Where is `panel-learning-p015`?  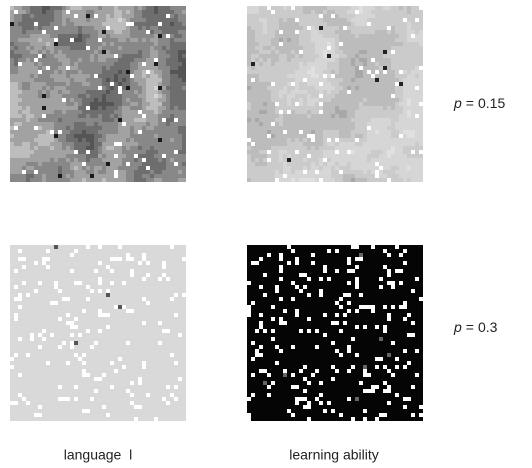
panel-learning-p015 is located at coordinates (335, 94).